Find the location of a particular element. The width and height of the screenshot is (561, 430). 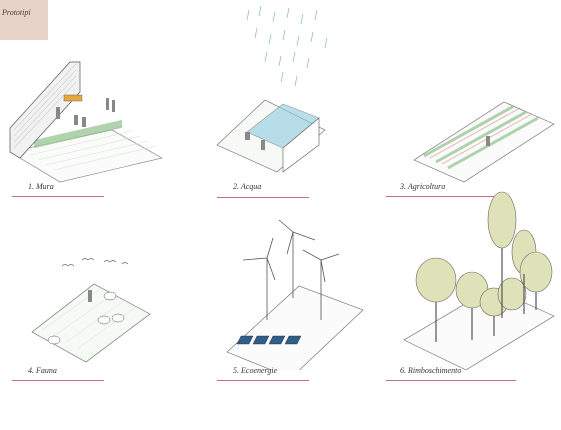

prototipi-tag-label: Prototipi is located at coordinates (16, 12).